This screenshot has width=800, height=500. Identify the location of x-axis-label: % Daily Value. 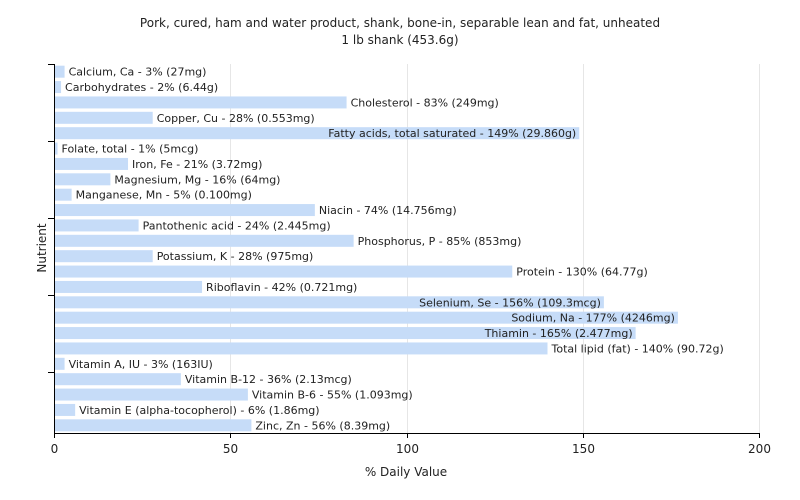
(406, 472).